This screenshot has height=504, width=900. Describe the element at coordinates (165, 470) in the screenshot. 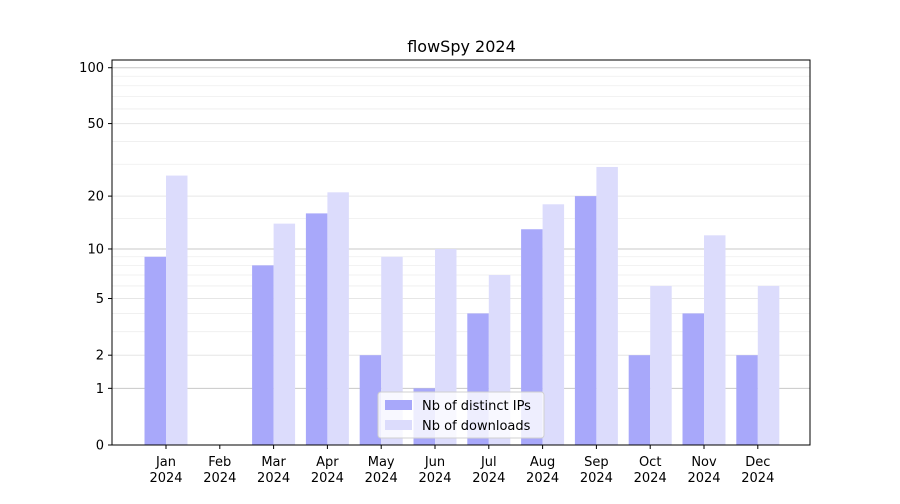

I see `x-tick-label: Jan 2024` at that location.